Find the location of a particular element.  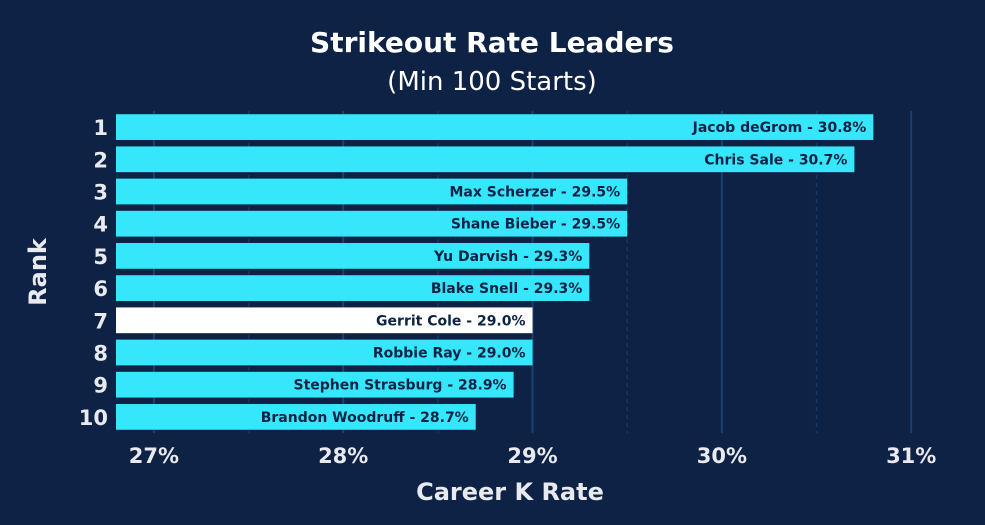

bar-label: Robbie Ray - 29.0% is located at coordinates (449, 354).